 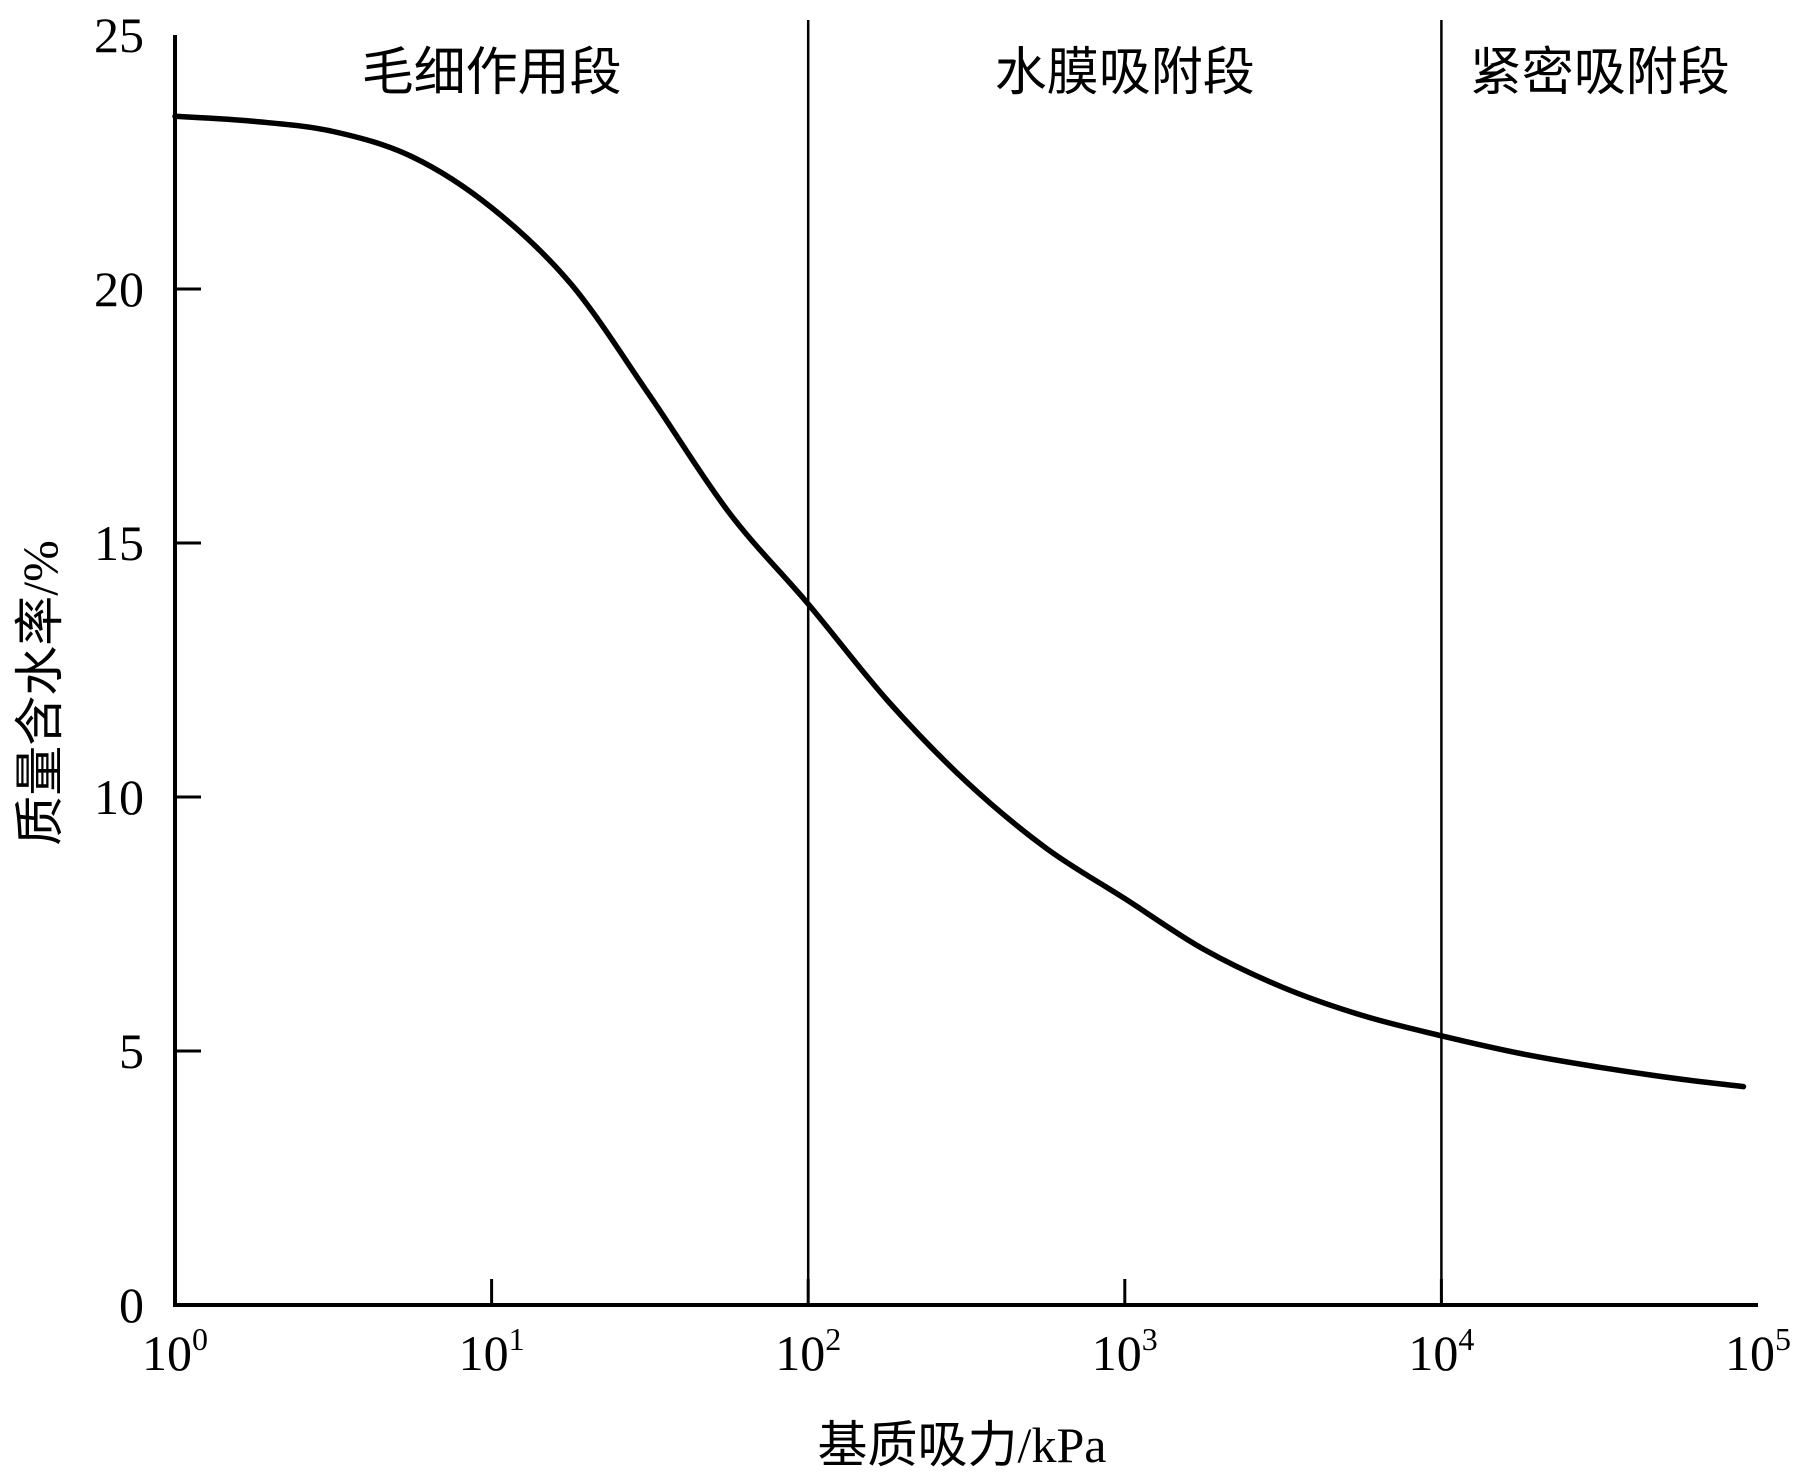 I want to click on region-label: 水膜吸附段, so click(x=1125, y=73).